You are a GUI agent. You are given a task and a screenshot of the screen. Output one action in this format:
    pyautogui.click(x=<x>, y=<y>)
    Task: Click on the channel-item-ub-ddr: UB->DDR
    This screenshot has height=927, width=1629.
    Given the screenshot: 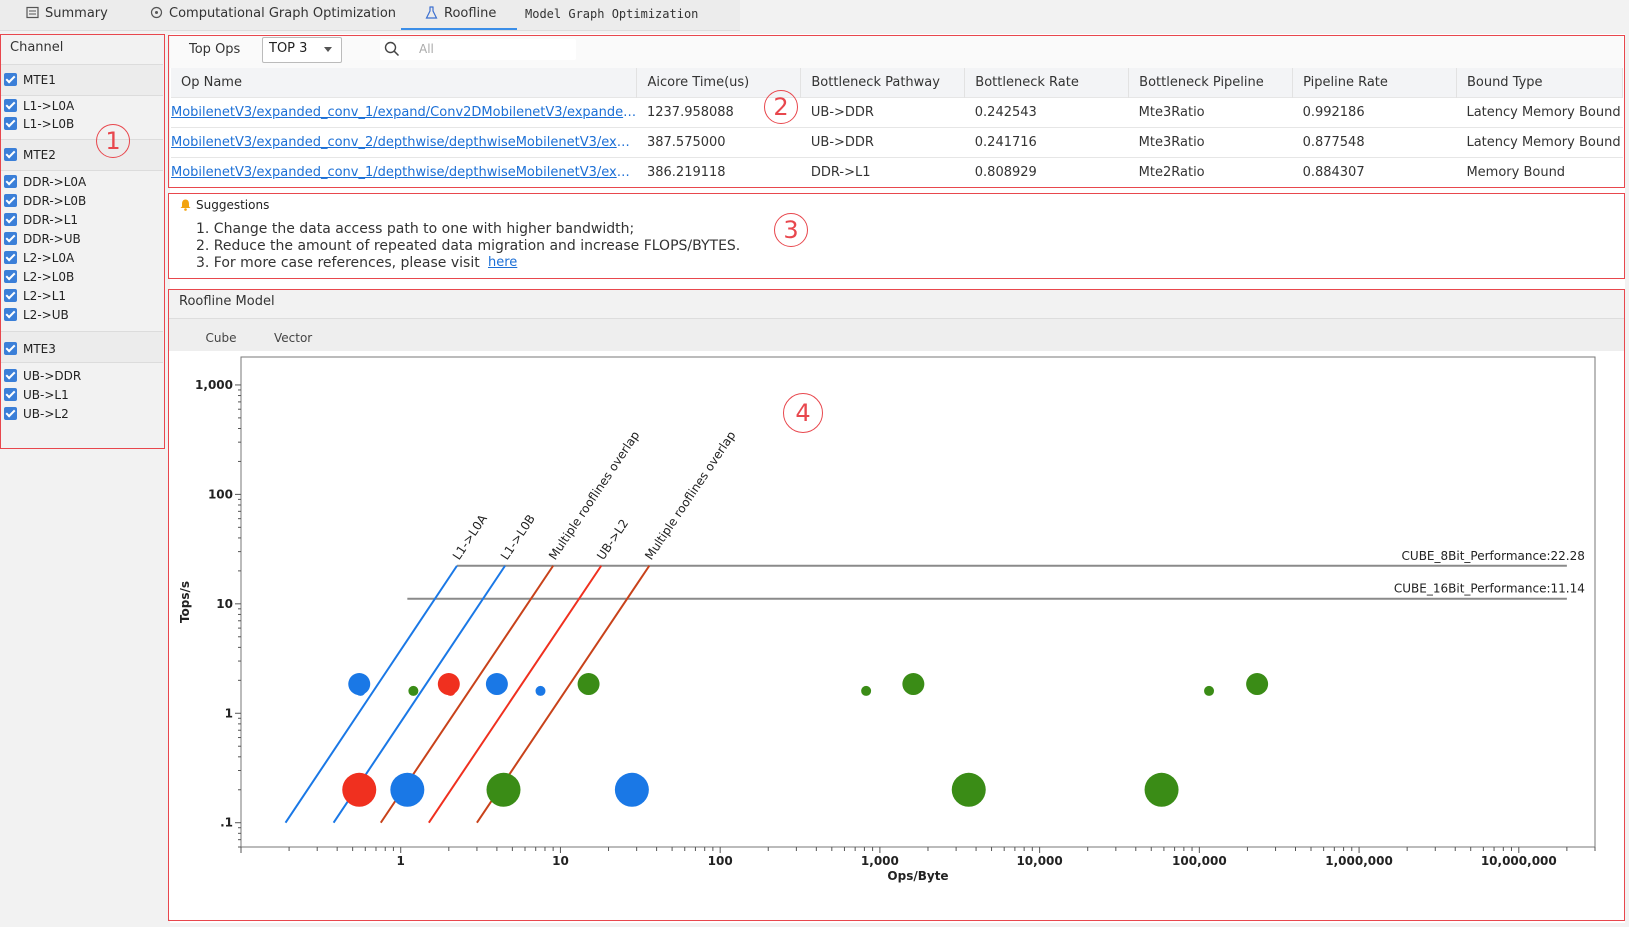 What is the action you would take?
    pyautogui.click(x=42, y=375)
    